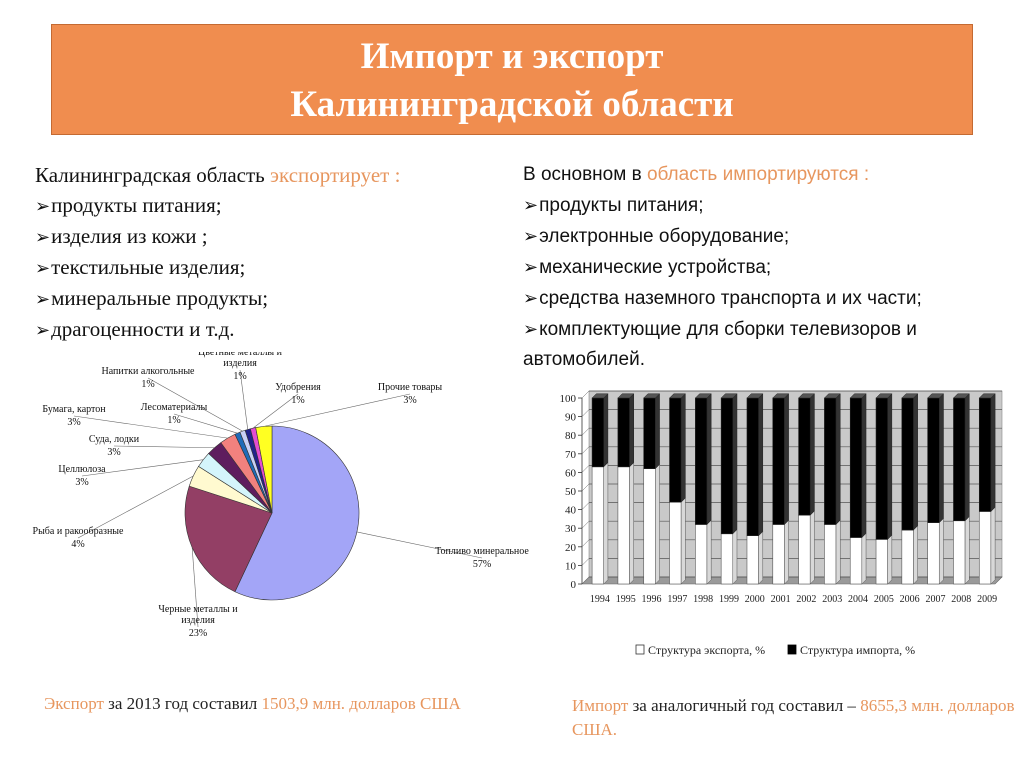  Describe the element at coordinates (571, 511) in the screenshot. I see `y-tick-label: 40` at that location.